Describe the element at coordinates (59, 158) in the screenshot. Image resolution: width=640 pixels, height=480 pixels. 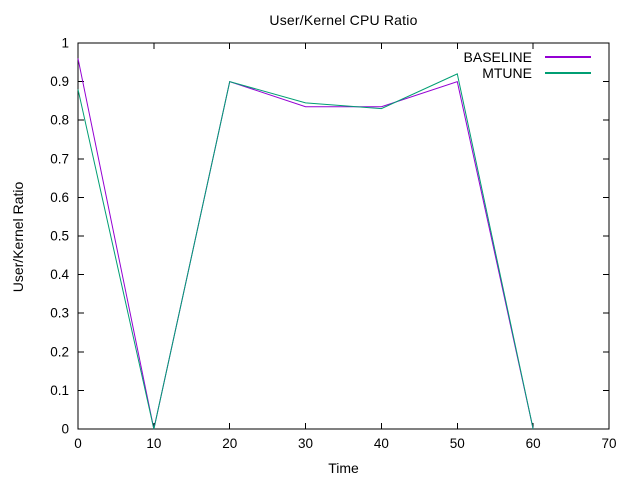
I see `y-tick-label: 0.7` at that location.